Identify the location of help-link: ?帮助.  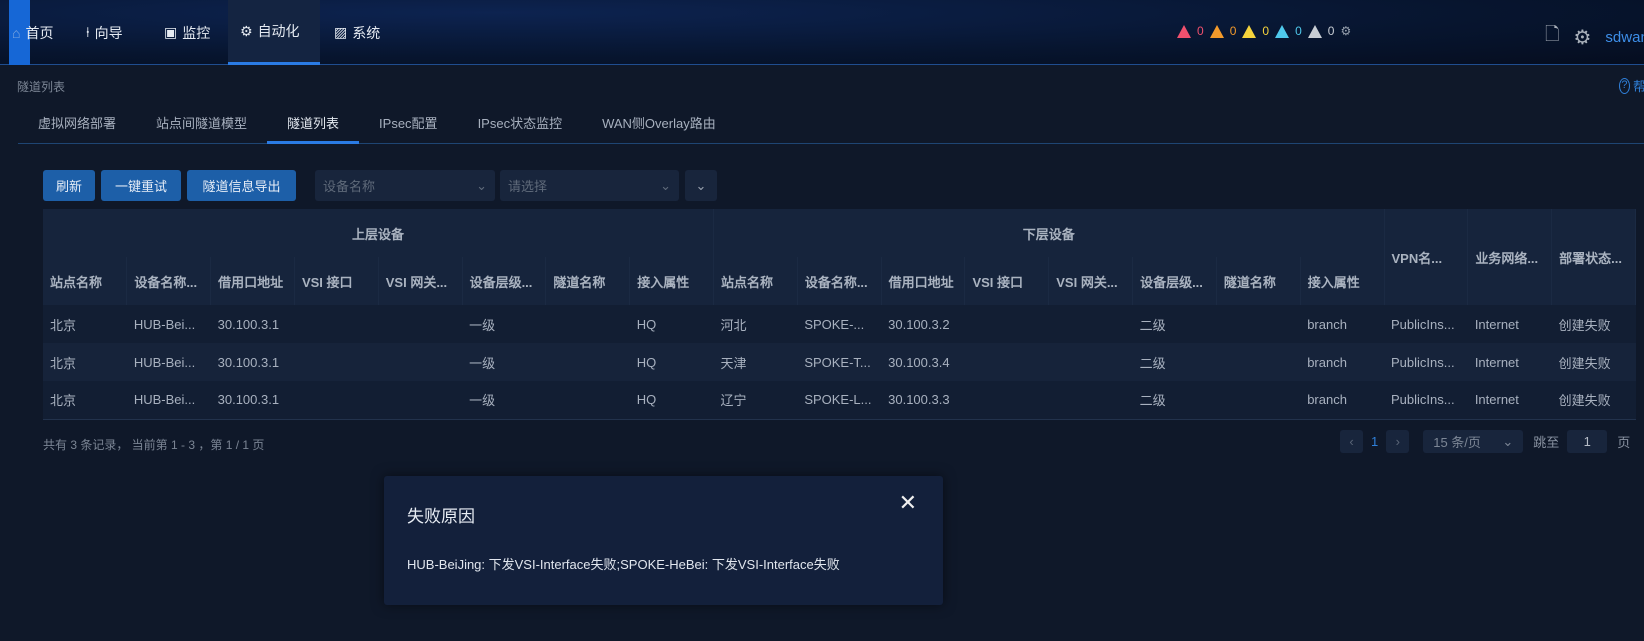
(1631, 85).